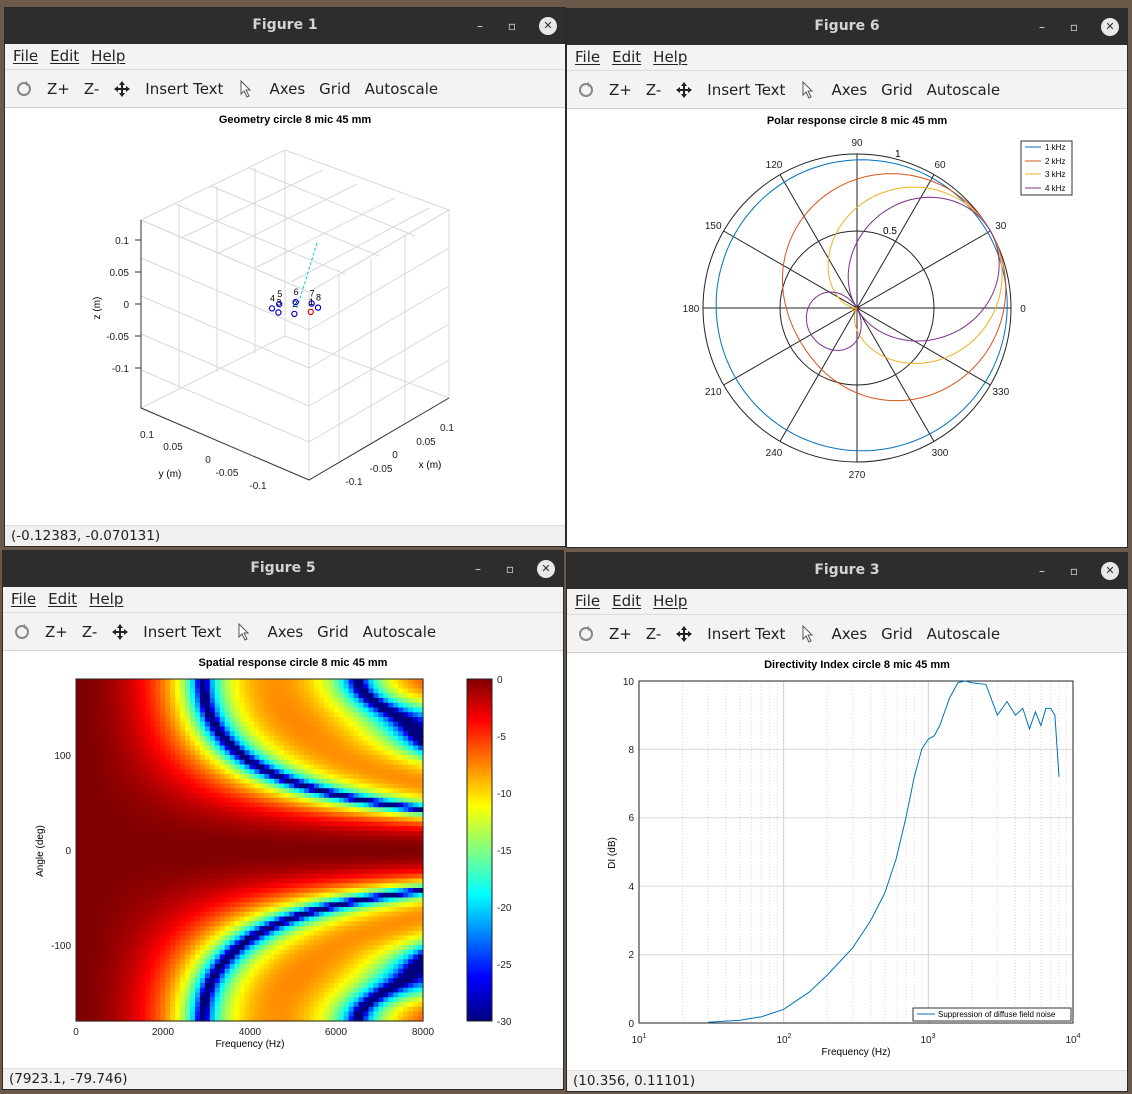 Image resolution: width=1132 pixels, height=1094 pixels. Describe the element at coordinates (318, 307) in the screenshot. I see `mic-marker` at that location.